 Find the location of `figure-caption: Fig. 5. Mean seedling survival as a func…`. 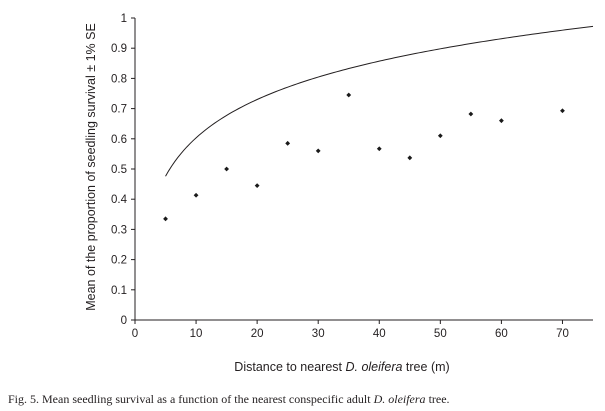

figure-caption: Fig. 5. Mean seedling survival as a func… is located at coordinates (229, 399).